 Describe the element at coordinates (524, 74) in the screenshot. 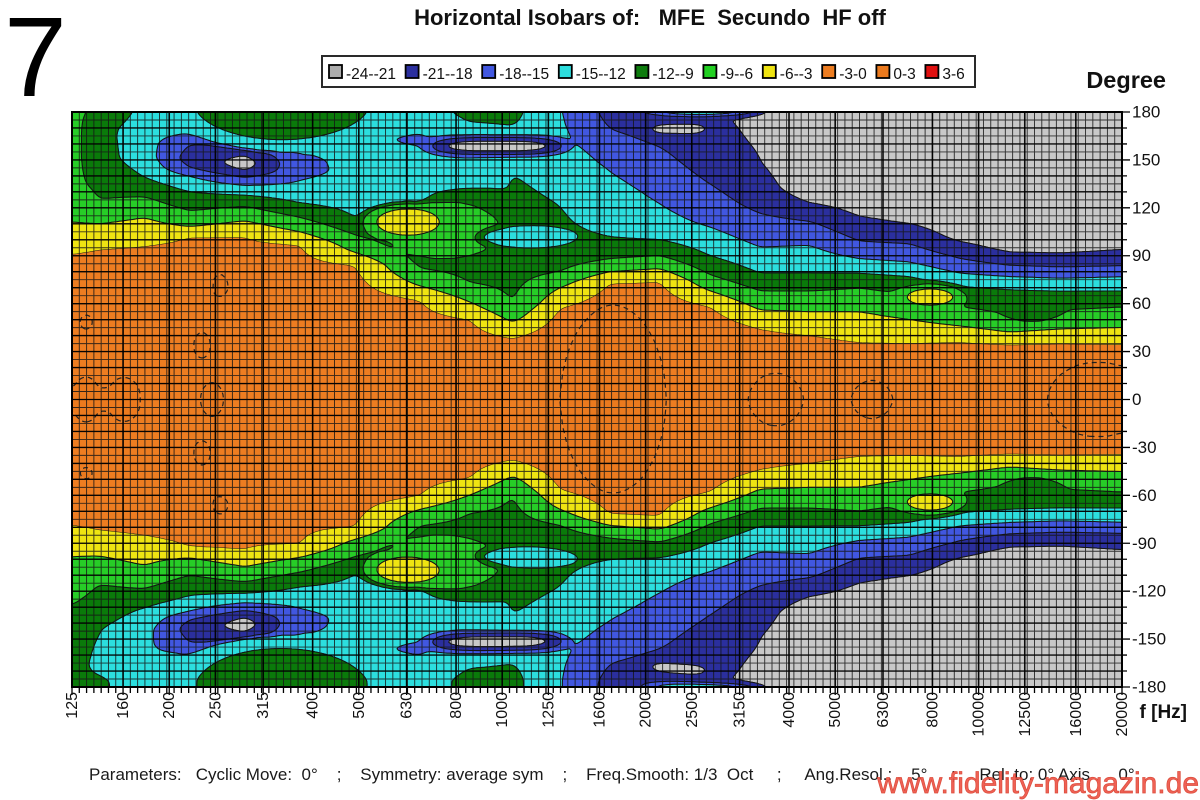

I see `svg-text: -18--15` at that location.